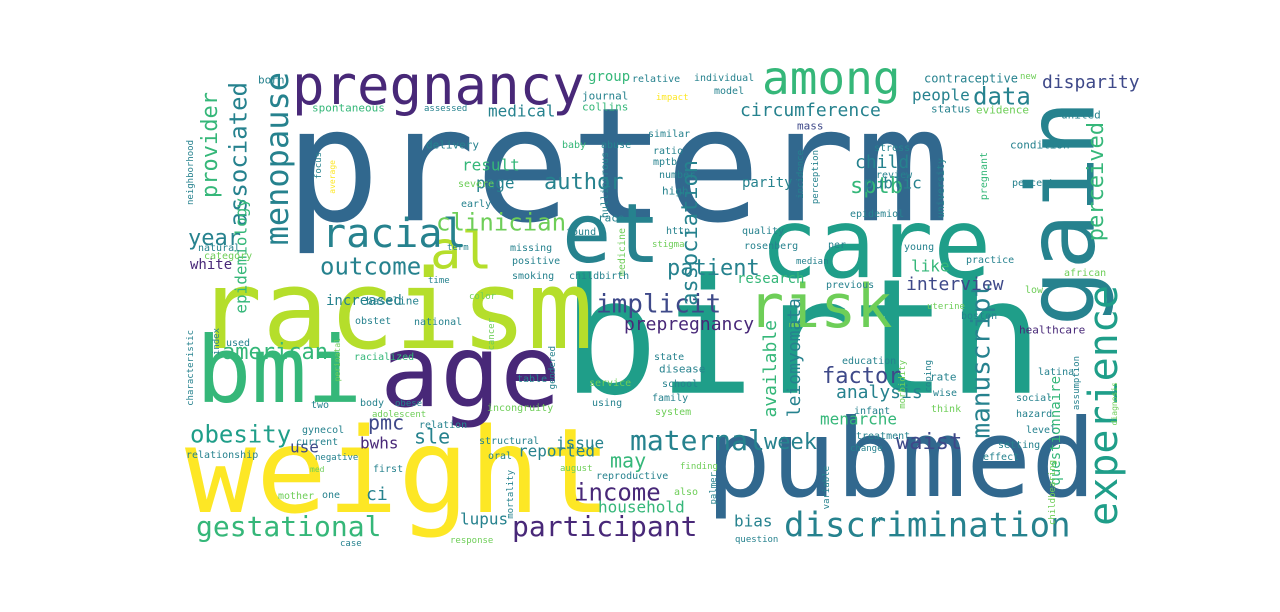 The height and width of the screenshot is (612, 1280). What do you see at coordinates (1077, 383) in the screenshot?
I see `word-assumption: assumption` at bounding box center [1077, 383].